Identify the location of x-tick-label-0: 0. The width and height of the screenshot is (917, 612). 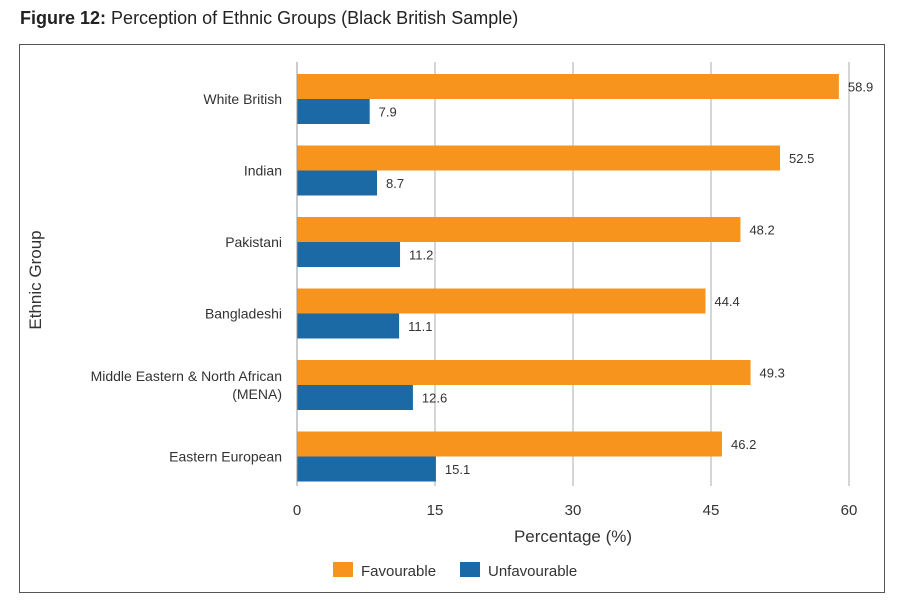
(297, 510).